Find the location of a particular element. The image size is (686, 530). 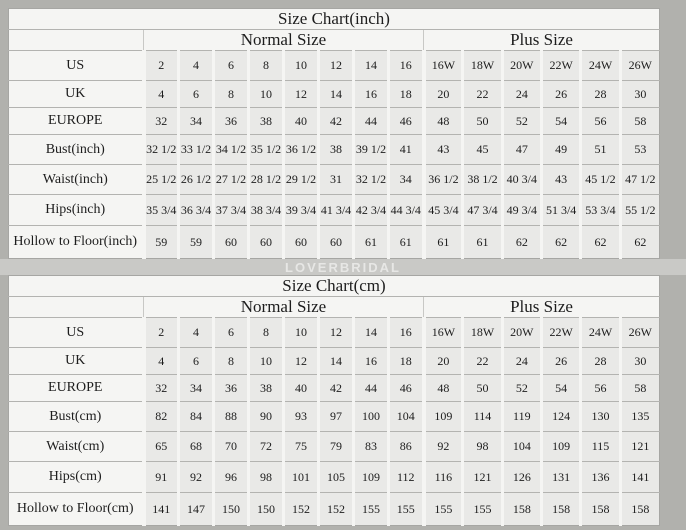

size-value-cell: 130 is located at coordinates (600, 416).